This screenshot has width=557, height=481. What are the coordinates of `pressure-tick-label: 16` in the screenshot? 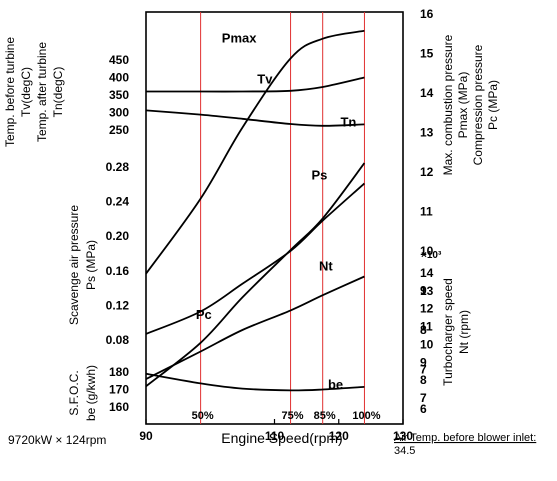 It's located at (427, 14).